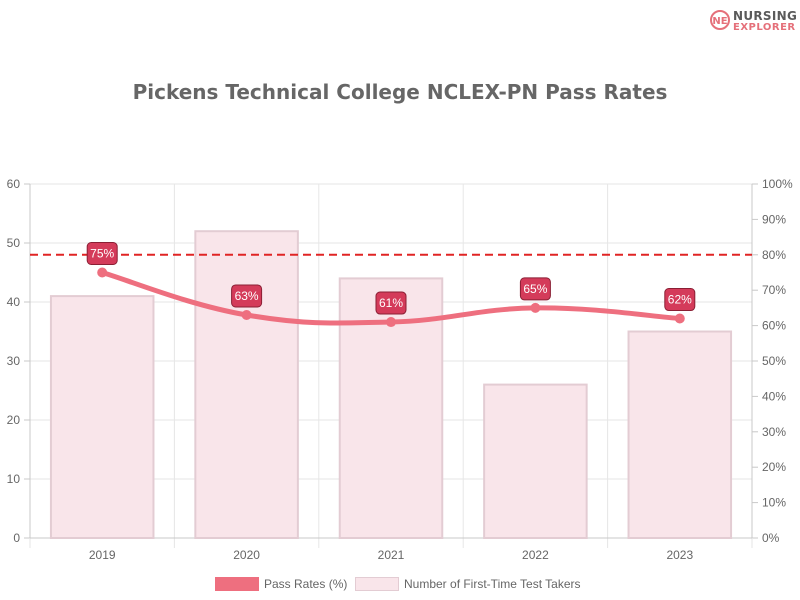  I want to click on point-pass-rate-2020, so click(246, 314).